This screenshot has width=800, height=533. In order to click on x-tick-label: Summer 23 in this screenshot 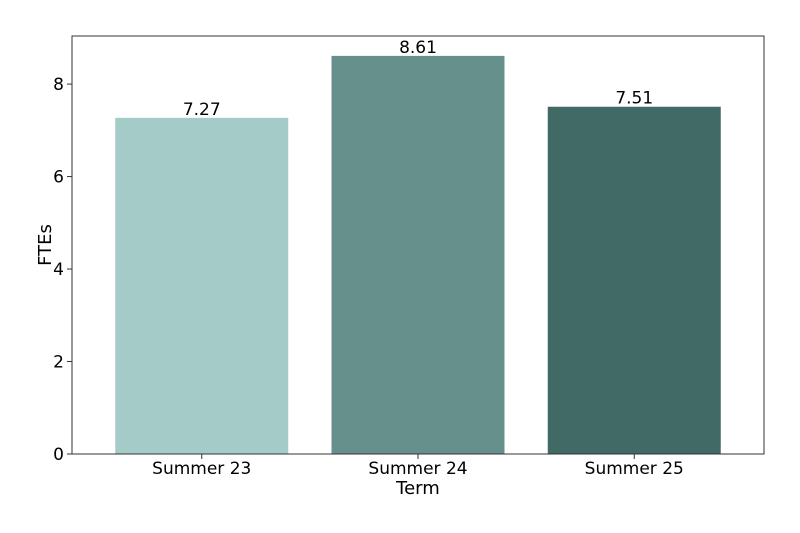, I will do `click(201, 469)`.